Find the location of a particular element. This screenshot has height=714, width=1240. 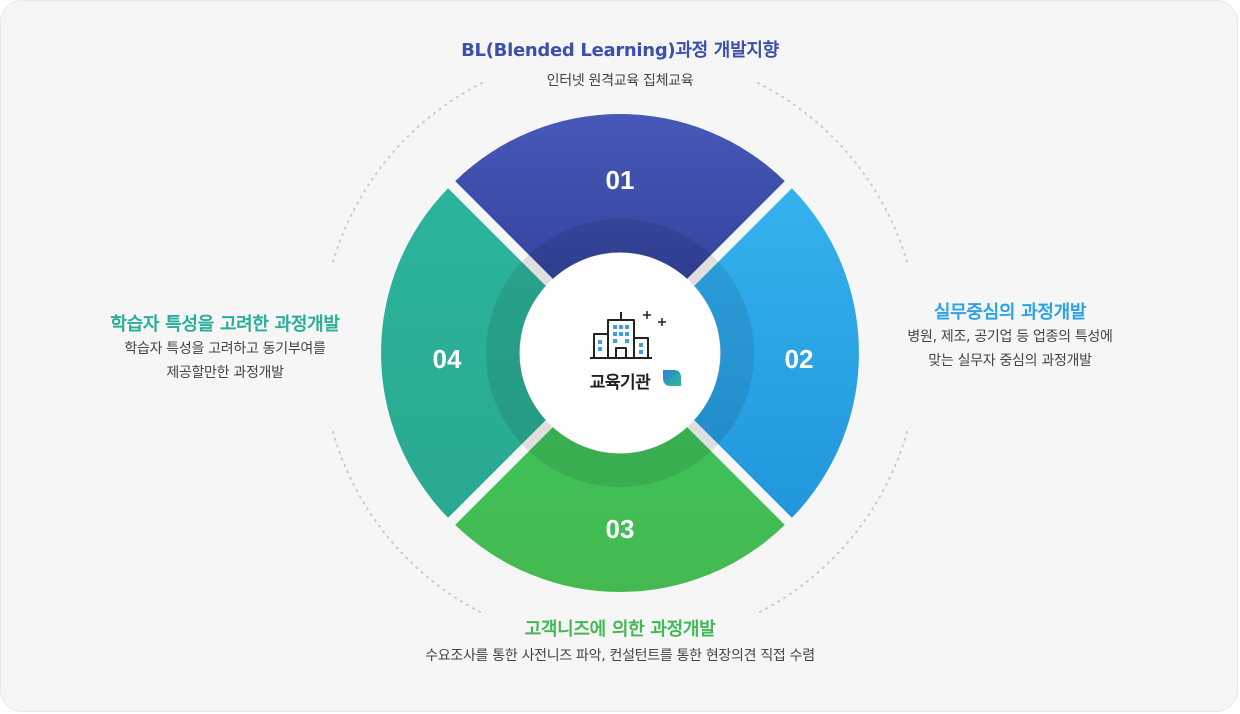

leaf-logo-icon is located at coordinates (672, 378).